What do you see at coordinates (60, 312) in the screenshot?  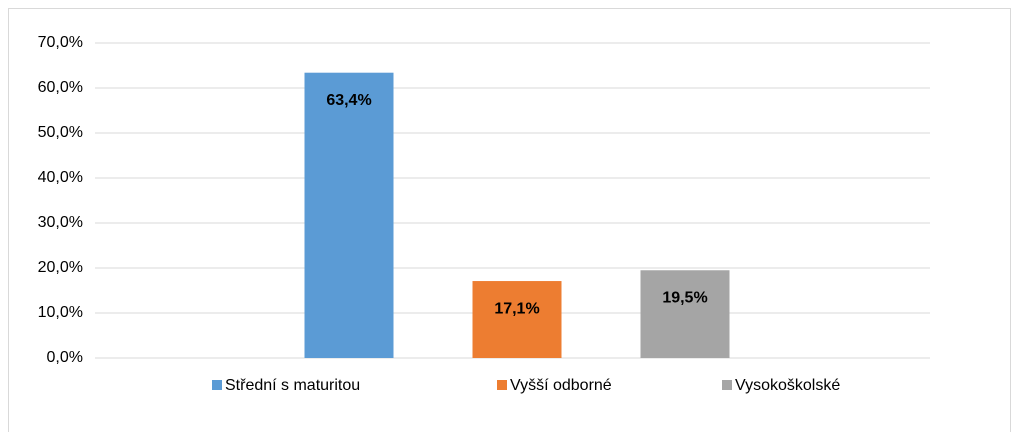 I see `y-tick-label: 10,0%` at bounding box center [60, 312].